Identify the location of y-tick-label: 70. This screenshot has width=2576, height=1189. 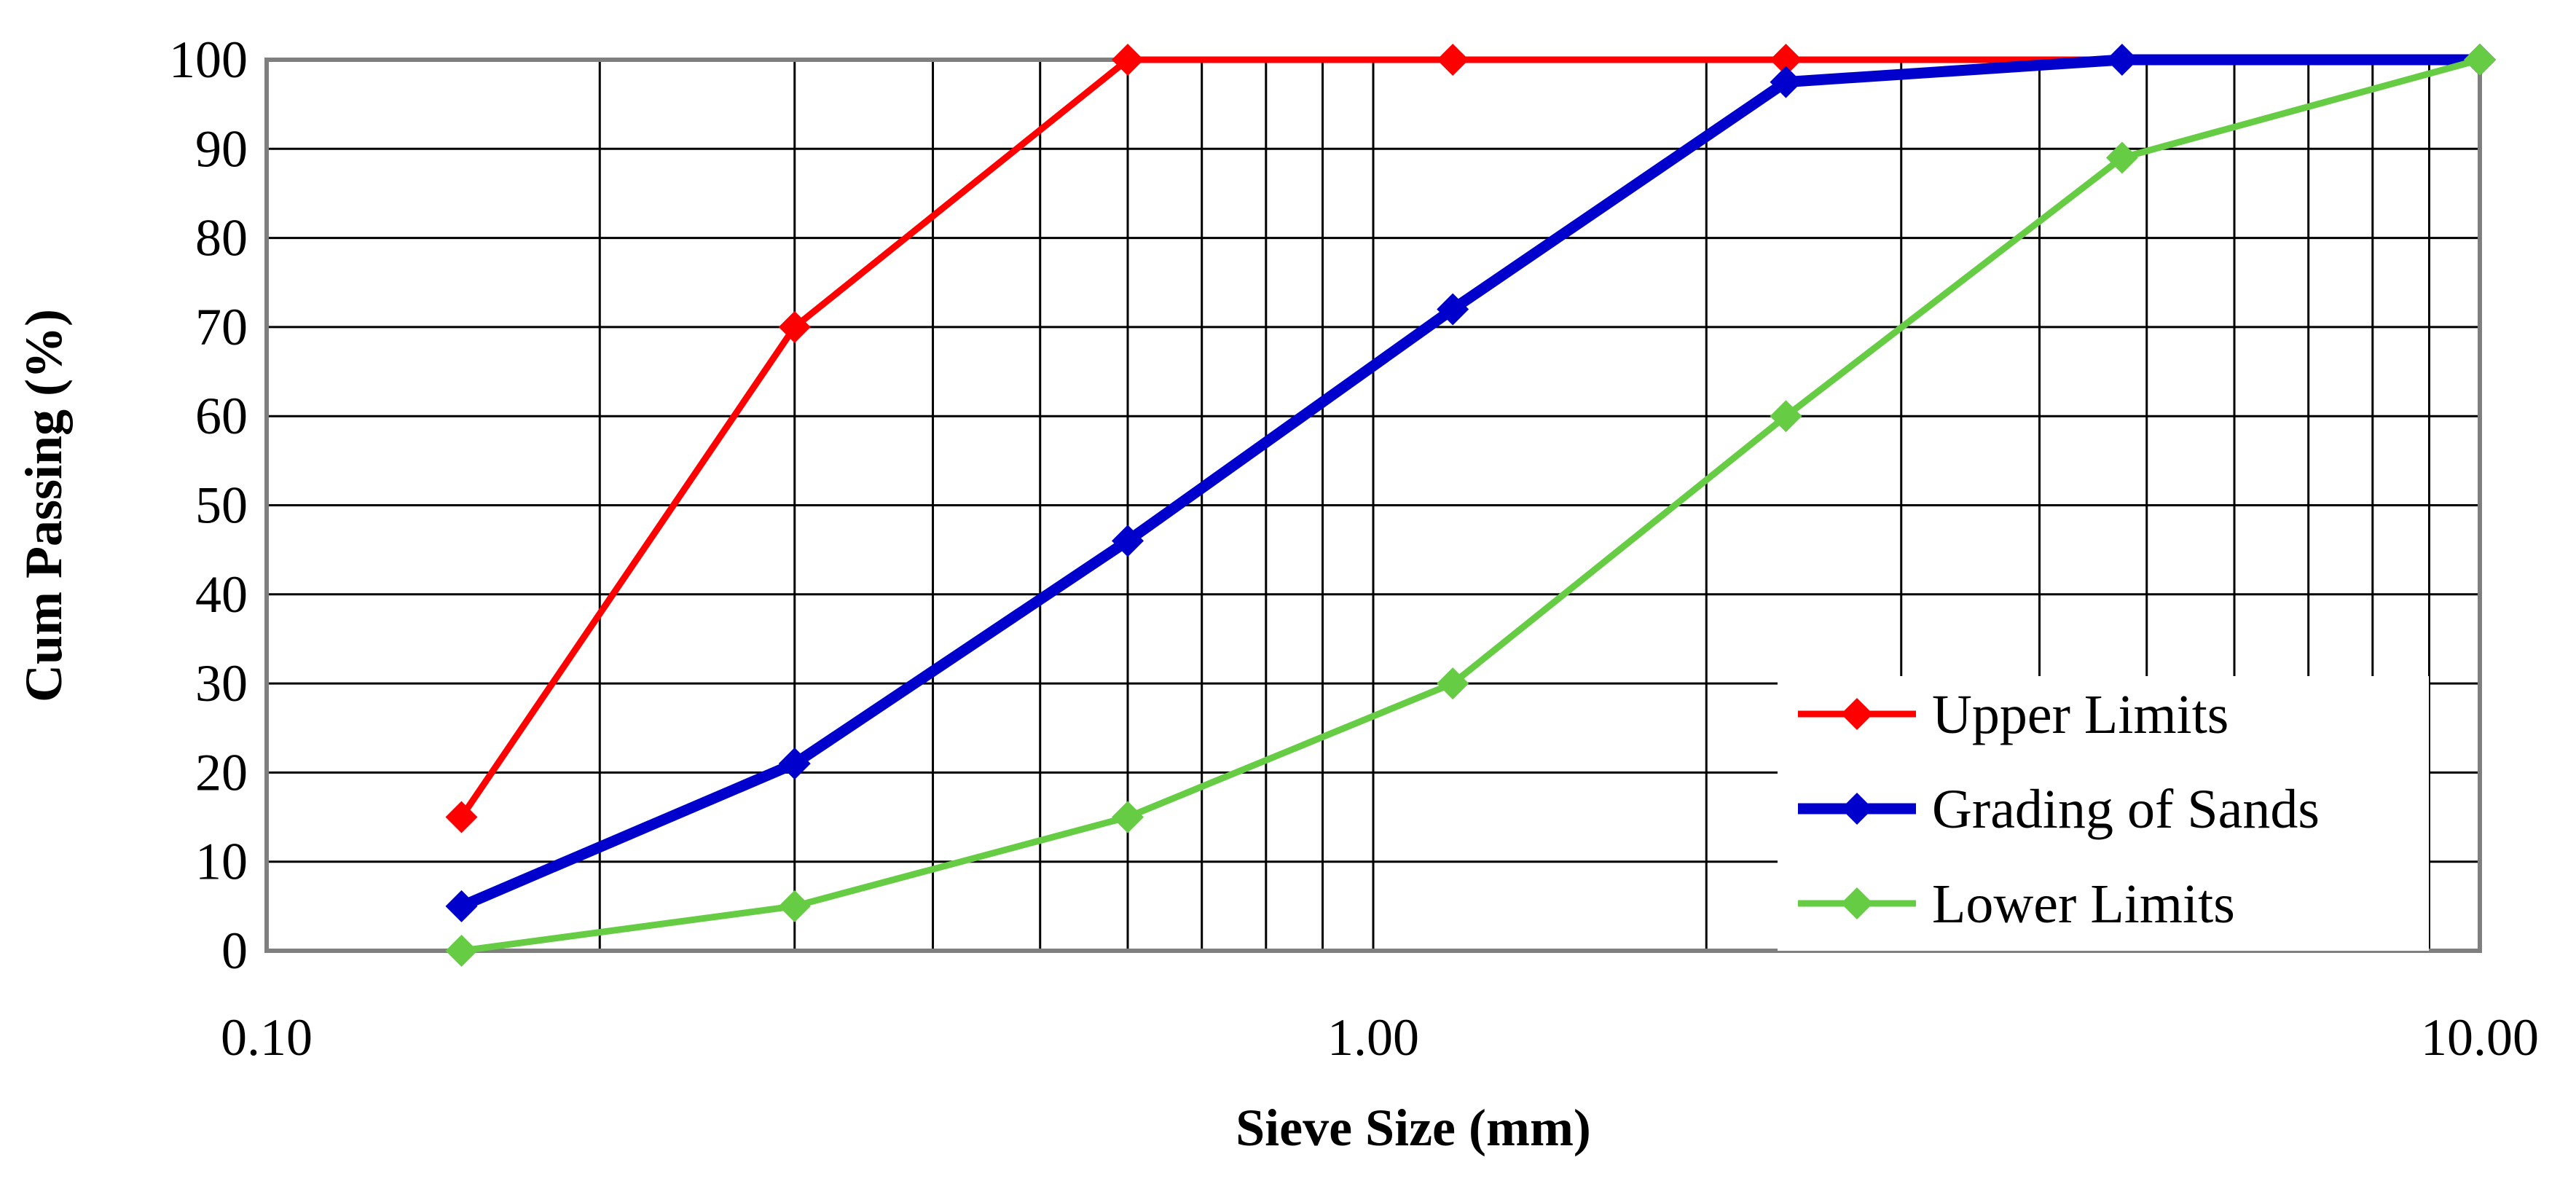
(221, 327).